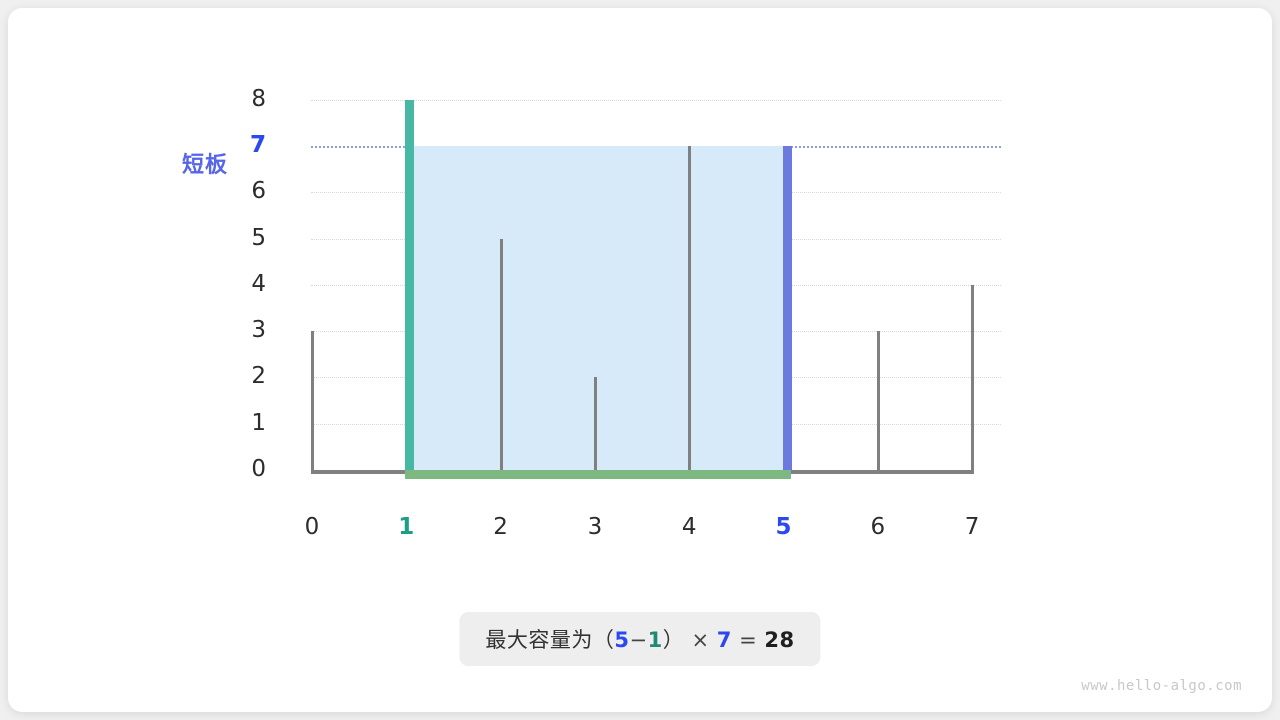 The height and width of the screenshot is (720, 1280). Describe the element at coordinates (724, 640) in the screenshot. I see `caption-height: 7` at that location.